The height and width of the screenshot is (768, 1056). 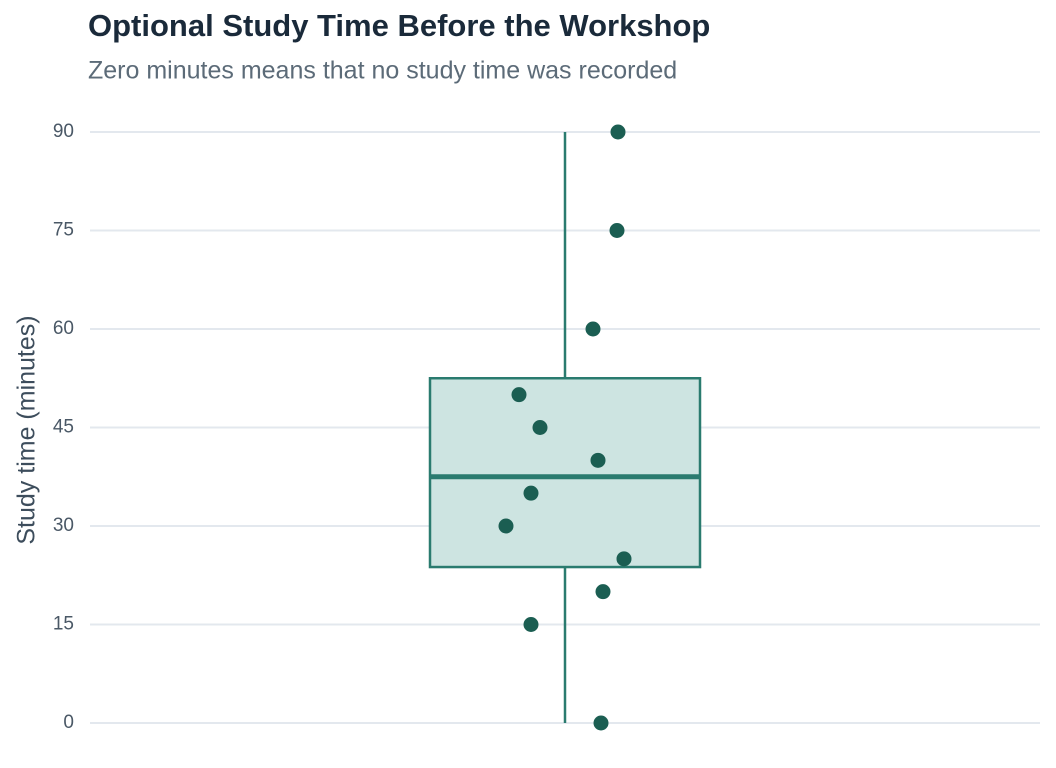 What do you see at coordinates (63, 525) in the screenshot?
I see `y-tick-label: 30` at bounding box center [63, 525].